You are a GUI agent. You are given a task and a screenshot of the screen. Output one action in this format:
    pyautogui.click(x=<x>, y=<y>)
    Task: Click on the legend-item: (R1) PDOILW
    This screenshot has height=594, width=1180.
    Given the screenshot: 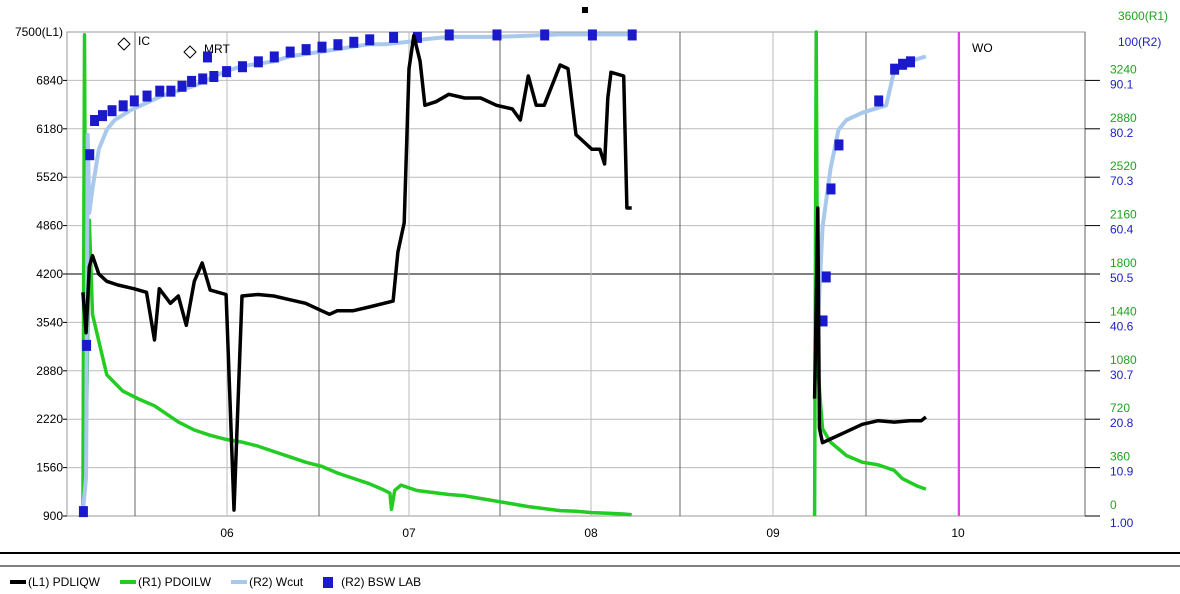 What is the action you would take?
    pyautogui.click(x=165, y=582)
    